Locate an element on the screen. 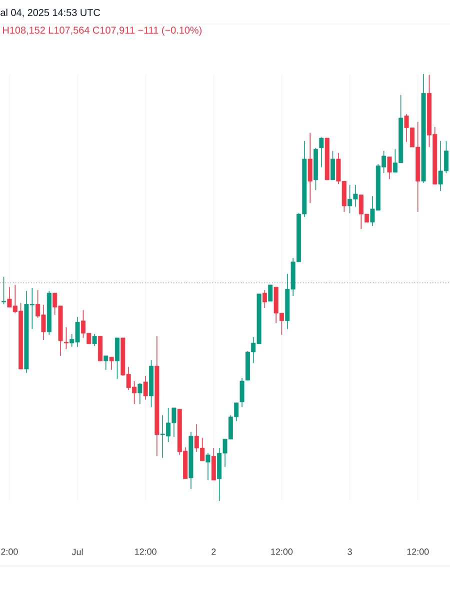 This screenshot has width=450, height=595. text: H108,152 L107,564 C107,911 −111 (−0.10%) is located at coordinates (102, 31).